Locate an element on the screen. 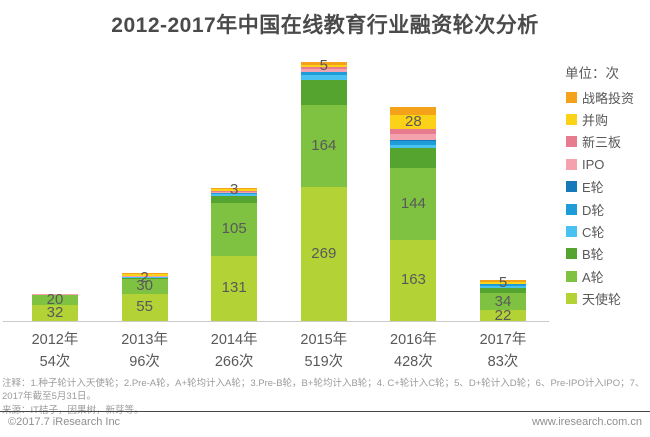  legend-item-A轮: A轮 is located at coordinates (600, 276).